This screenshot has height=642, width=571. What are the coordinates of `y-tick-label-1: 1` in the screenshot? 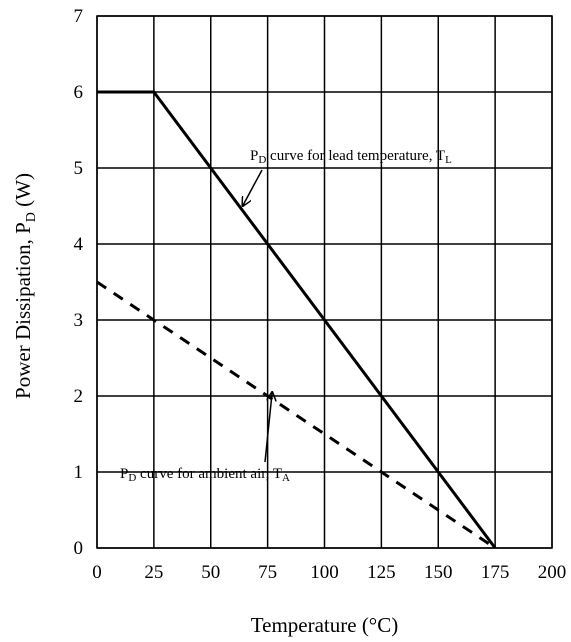 It's located at (79, 472).